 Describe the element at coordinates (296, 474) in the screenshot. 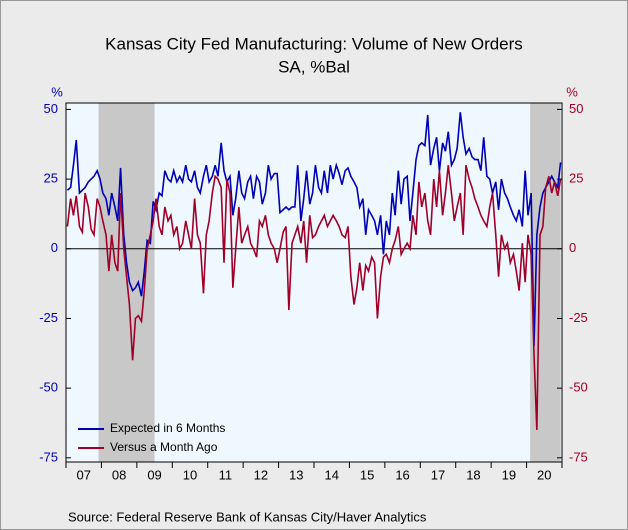

I see `x-tick-label: 13` at that location.